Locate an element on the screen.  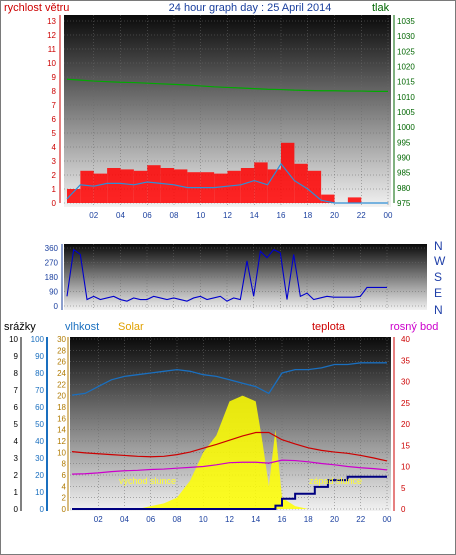
rain-tick-label: 5 is located at coordinates (16, 424).